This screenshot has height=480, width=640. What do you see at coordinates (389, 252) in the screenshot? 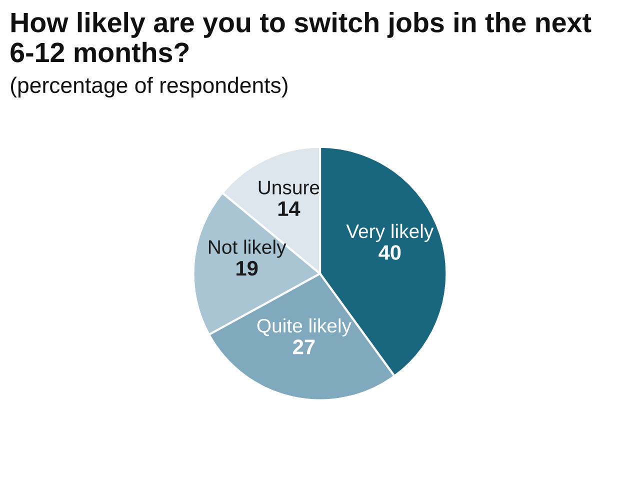
I see `data-label: 40` at bounding box center [389, 252].